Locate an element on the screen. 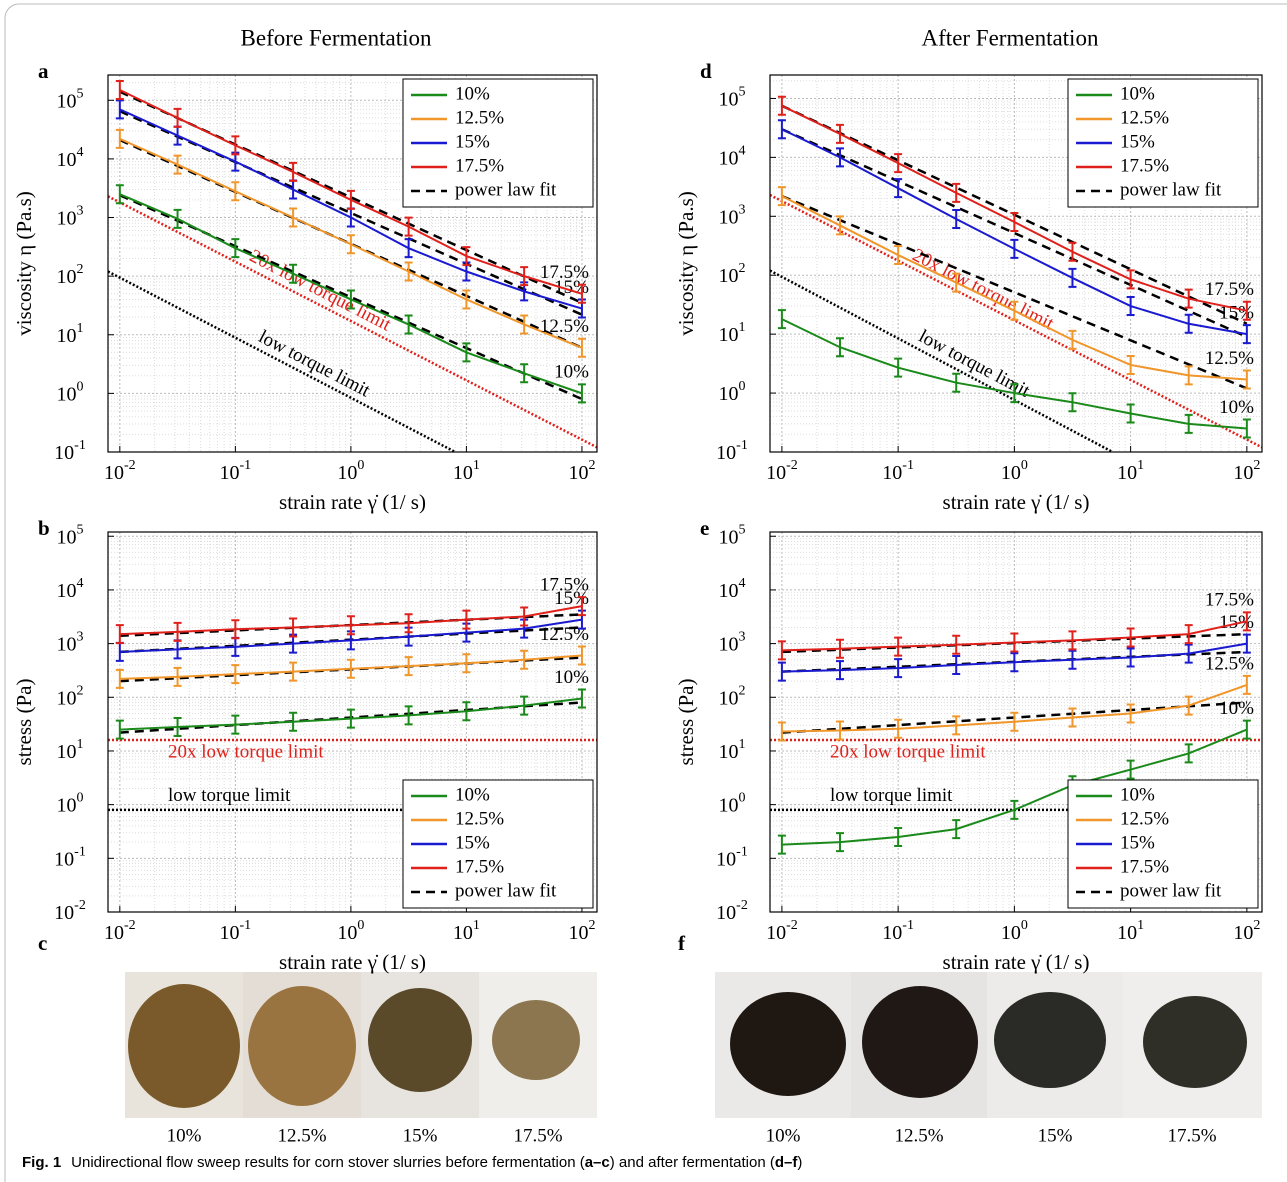 The height and width of the screenshot is (1182, 1287). y-tick-label: 10⁻² is located at coordinates (70, 910).